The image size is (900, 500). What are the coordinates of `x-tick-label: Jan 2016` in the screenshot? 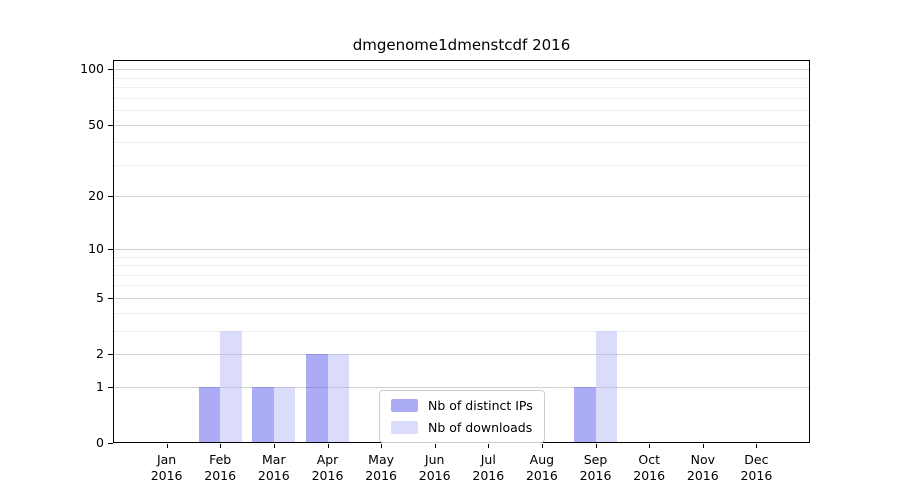 It's located at (167, 468).